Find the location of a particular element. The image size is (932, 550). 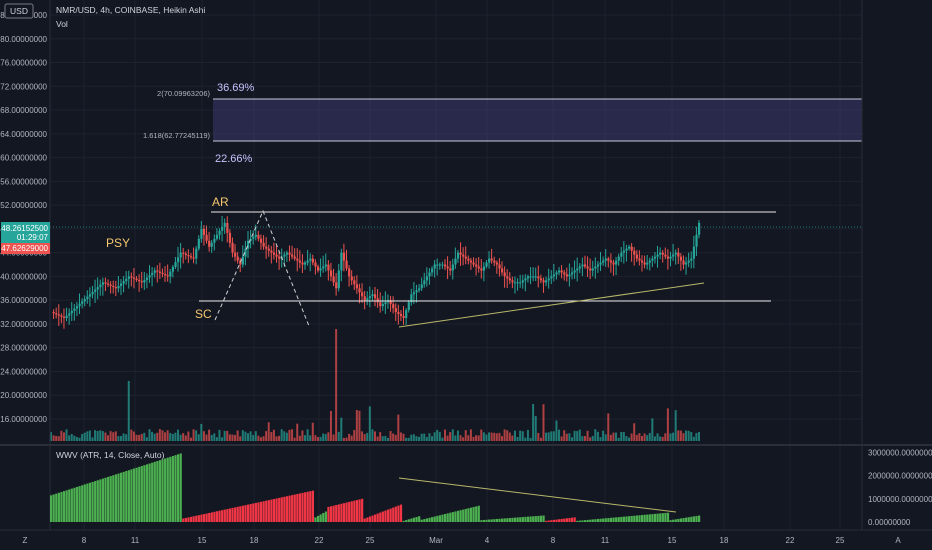

auto-scale-button: A is located at coordinates (898, 540).